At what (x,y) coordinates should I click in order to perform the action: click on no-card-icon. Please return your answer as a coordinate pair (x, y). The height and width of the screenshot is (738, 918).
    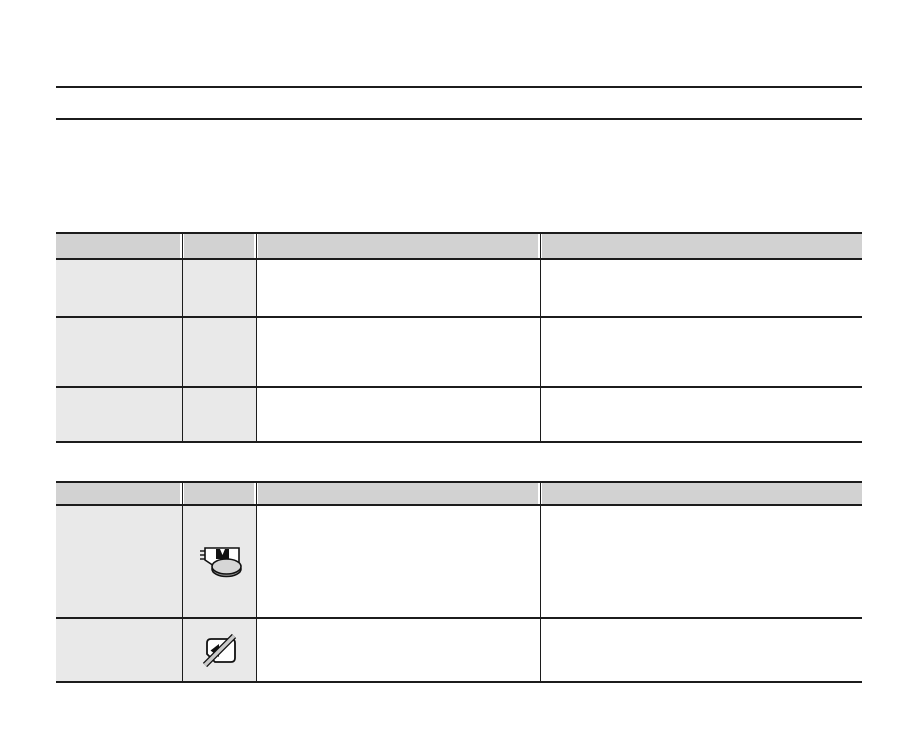
    Looking at the image, I should click on (219, 650).